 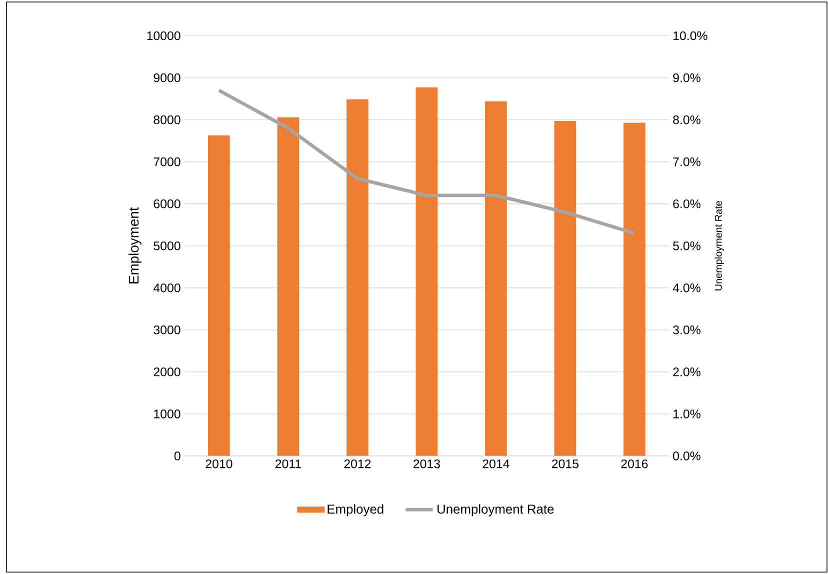 What do you see at coordinates (288, 463) in the screenshot?
I see `x-tick-label: 2011` at bounding box center [288, 463].